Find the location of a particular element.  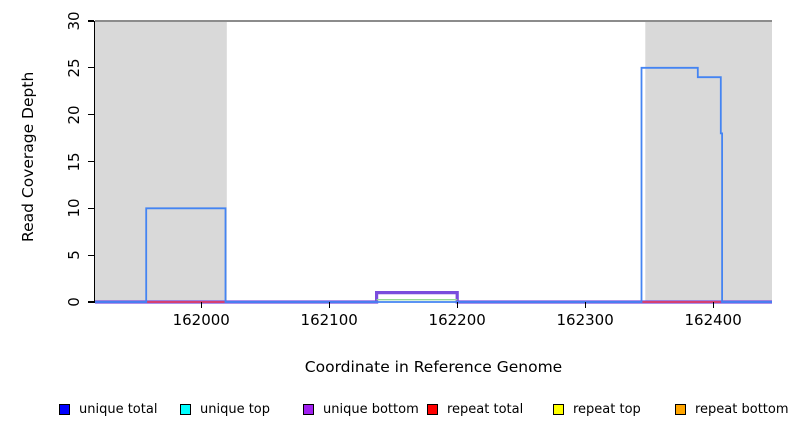

legend-item-unique-bottom: unique bottom is located at coordinates (361, 409).